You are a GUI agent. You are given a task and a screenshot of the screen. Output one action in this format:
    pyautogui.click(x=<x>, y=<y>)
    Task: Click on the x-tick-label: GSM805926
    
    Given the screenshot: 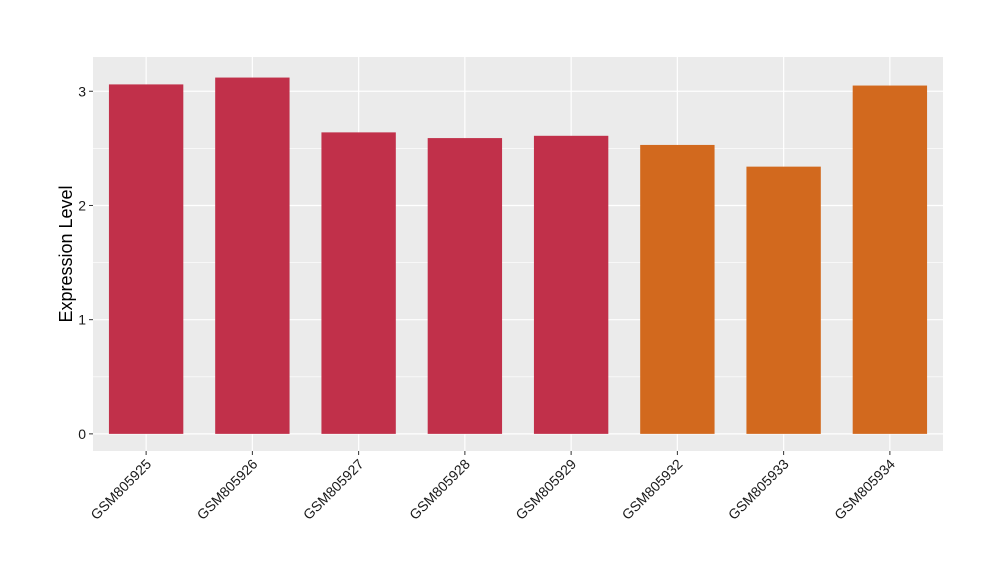 What is the action you would take?
    pyautogui.click(x=227, y=489)
    